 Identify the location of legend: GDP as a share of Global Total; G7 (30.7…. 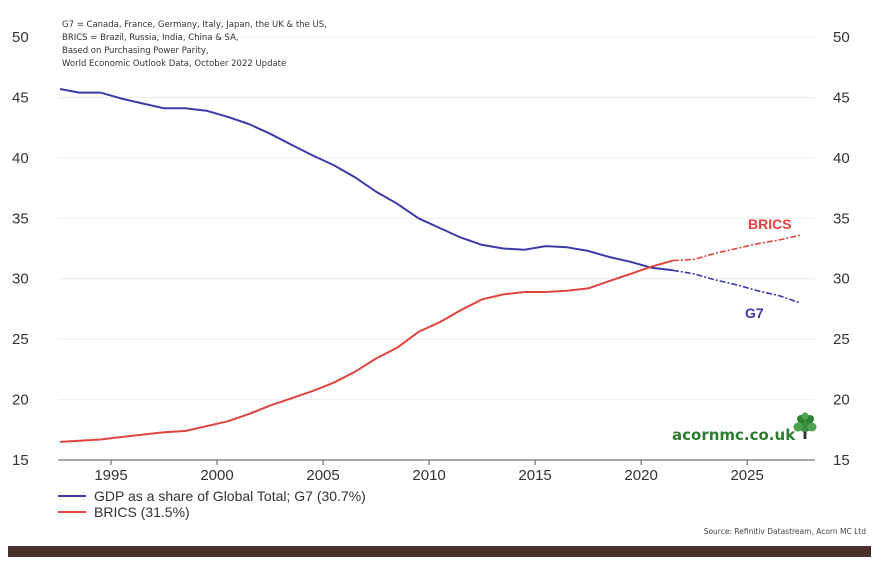
(212, 504).